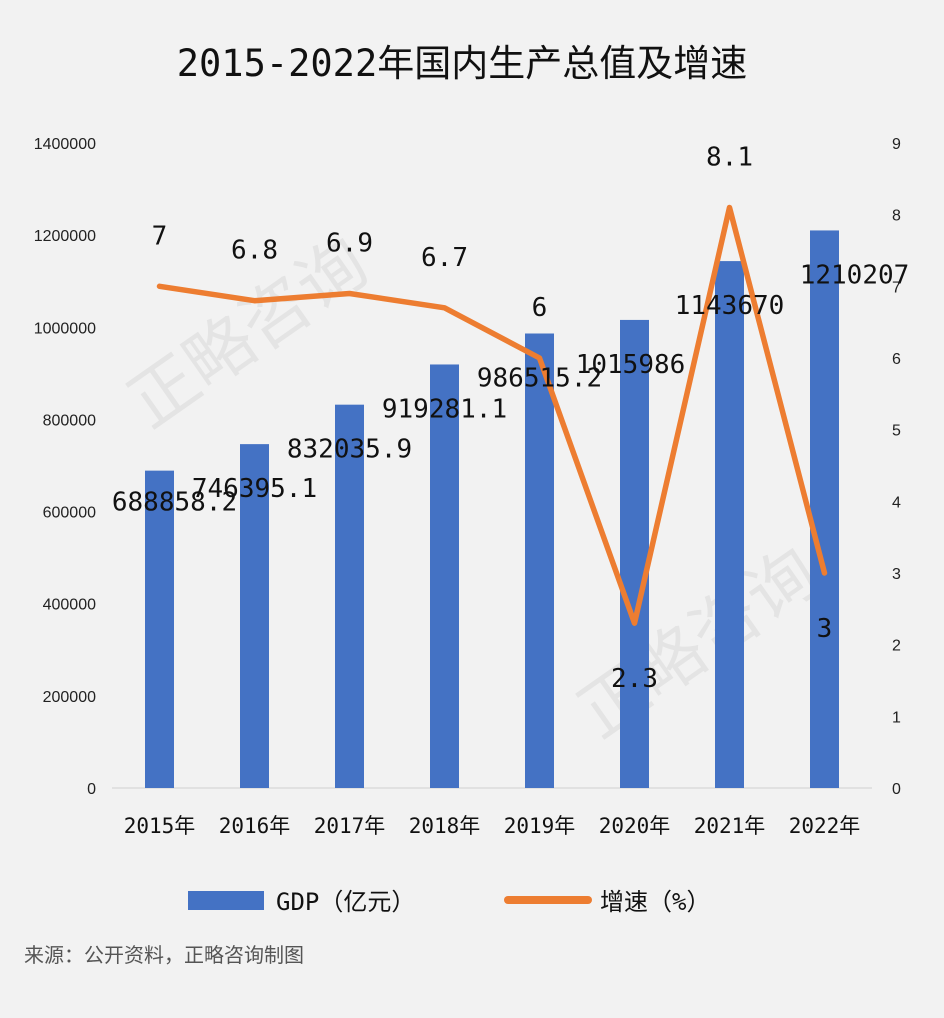  I want to click on growth-data-label: 6.7, so click(444, 258).